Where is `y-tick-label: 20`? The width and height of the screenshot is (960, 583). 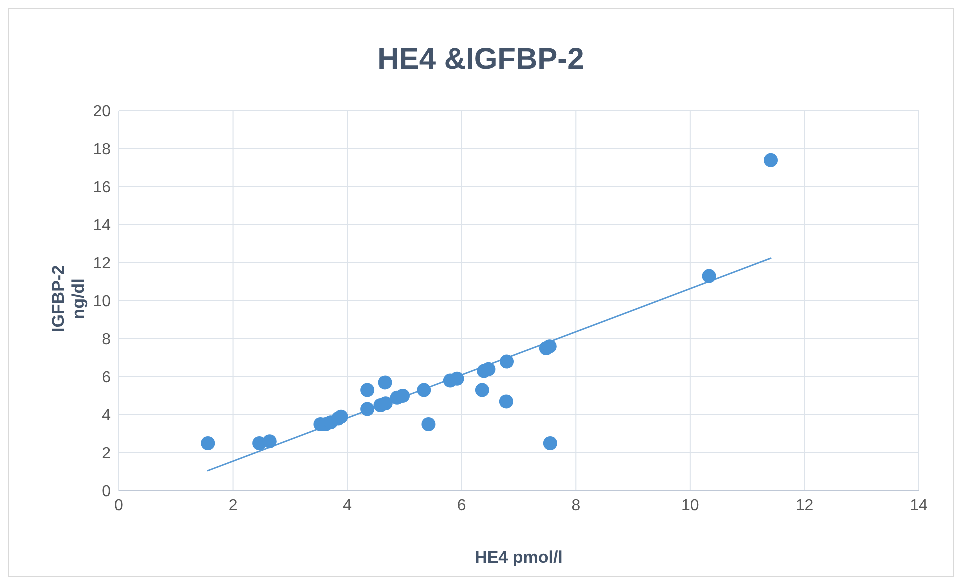
y-tick-label: 20 is located at coordinates (102, 112).